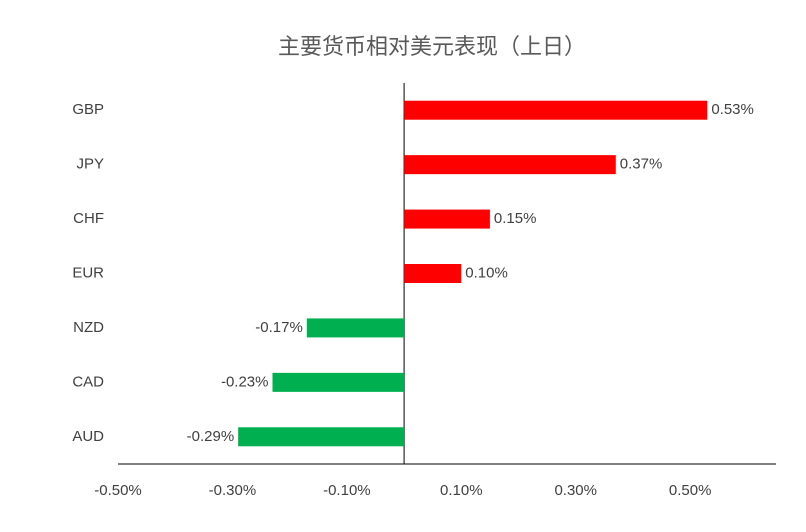  Describe the element at coordinates (461, 490) in the screenshot. I see `x-tick-label: 0.10%` at that location.